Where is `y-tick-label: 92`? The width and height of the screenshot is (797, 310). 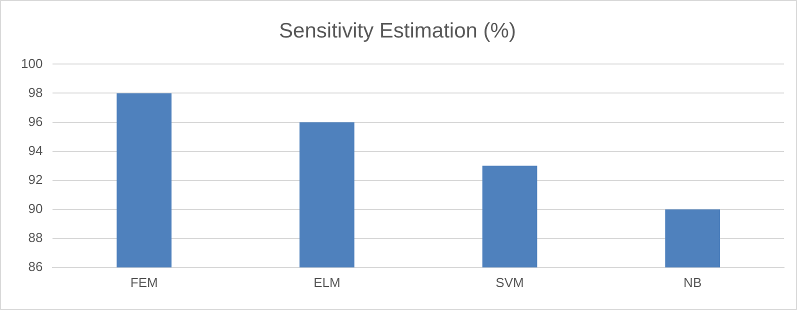 y-tick-label: 92 is located at coordinates (35, 179).